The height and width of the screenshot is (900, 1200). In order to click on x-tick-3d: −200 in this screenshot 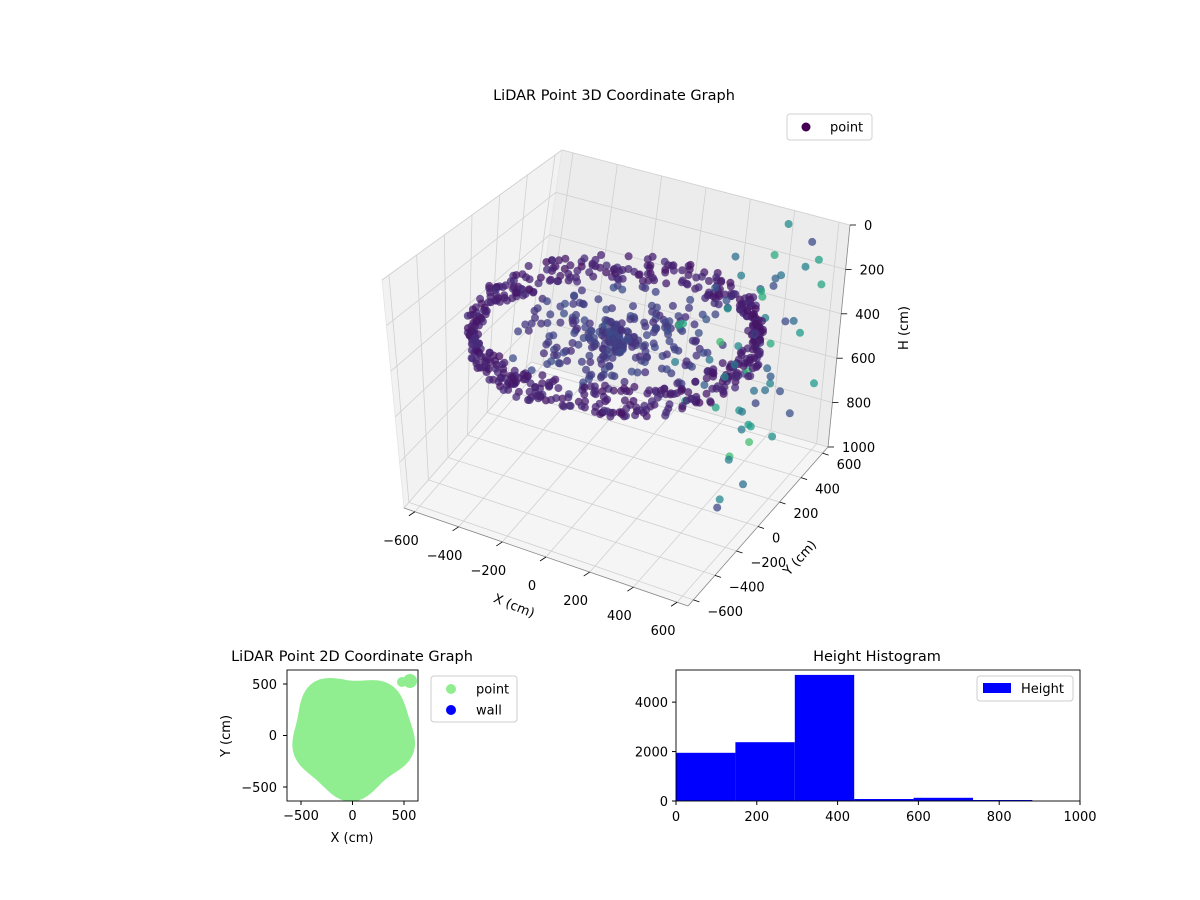, I will do `click(488, 571)`.